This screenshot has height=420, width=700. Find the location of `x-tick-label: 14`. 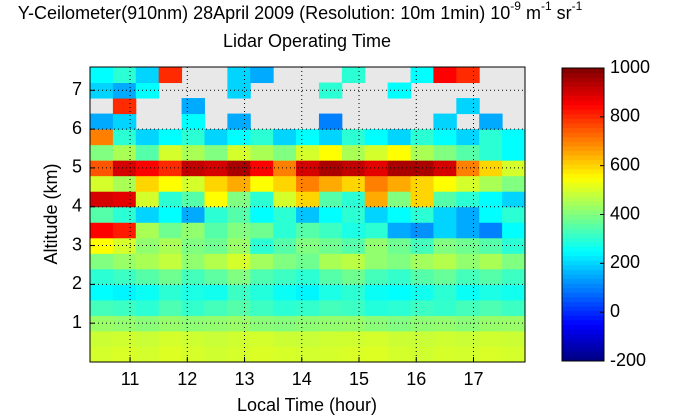

x-tick-label: 14 is located at coordinates (302, 379).